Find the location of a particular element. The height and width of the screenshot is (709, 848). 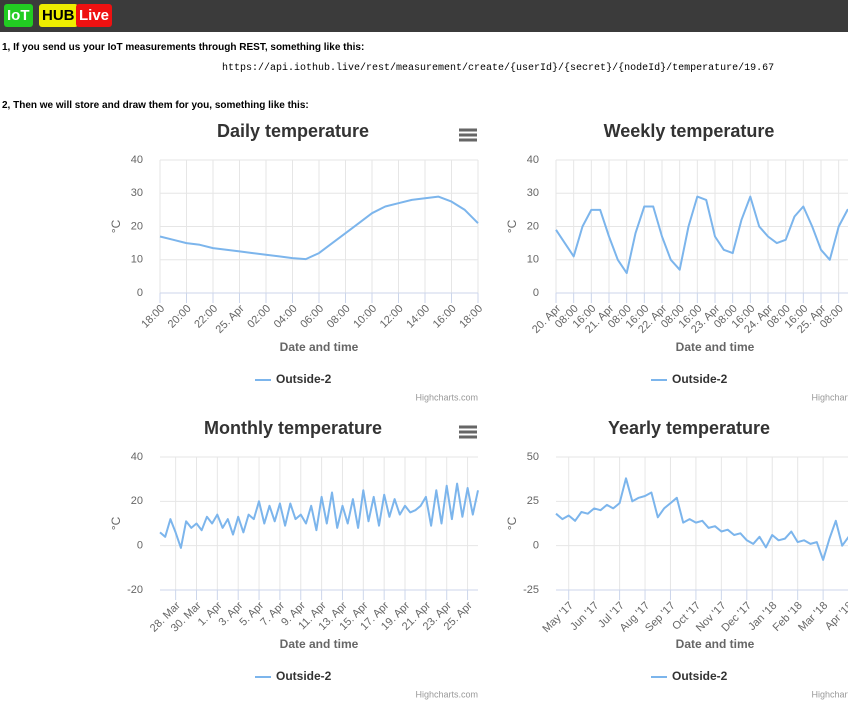

x-tick-label: 02:00 is located at coordinates (259, 317).